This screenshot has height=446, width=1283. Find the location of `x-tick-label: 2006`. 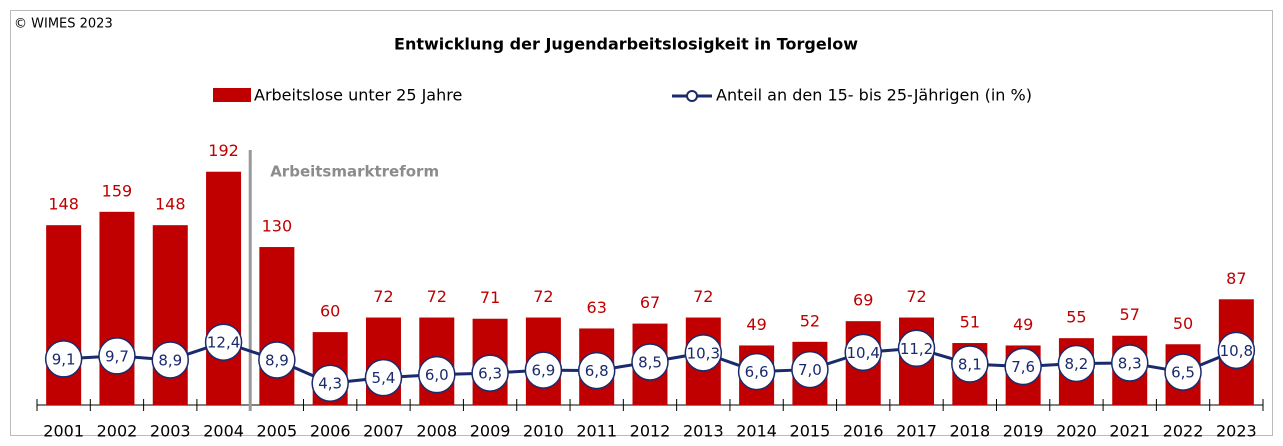

x-tick-label: 2006 is located at coordinates (330, 431).